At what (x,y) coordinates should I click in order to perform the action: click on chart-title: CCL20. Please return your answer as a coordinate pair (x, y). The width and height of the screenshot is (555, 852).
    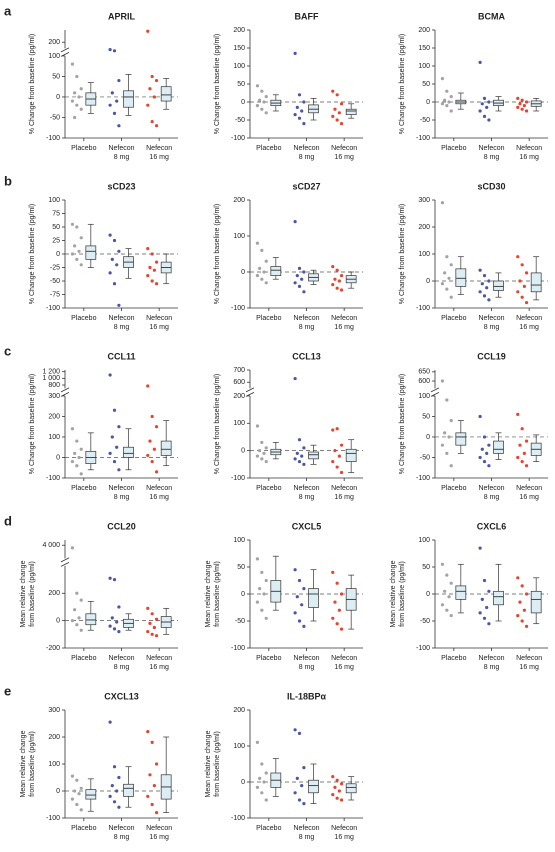
    Looking at the image, I should click on (121, 526).